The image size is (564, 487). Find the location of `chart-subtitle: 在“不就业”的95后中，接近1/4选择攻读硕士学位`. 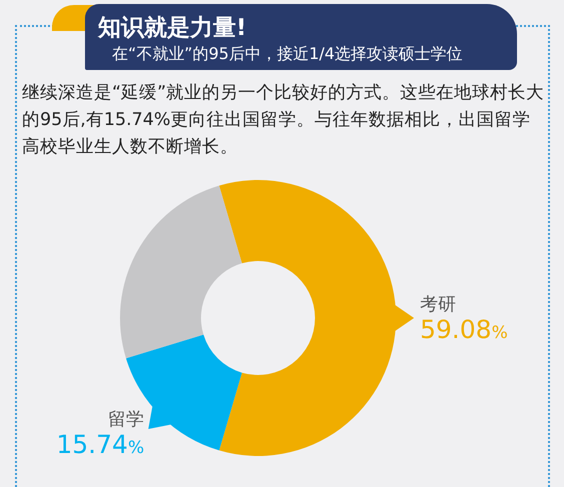

chart-subtitle: 在“不就业”的95后中，接近1/4选择攻读硕士学位 is located at coordinates (287, 54).